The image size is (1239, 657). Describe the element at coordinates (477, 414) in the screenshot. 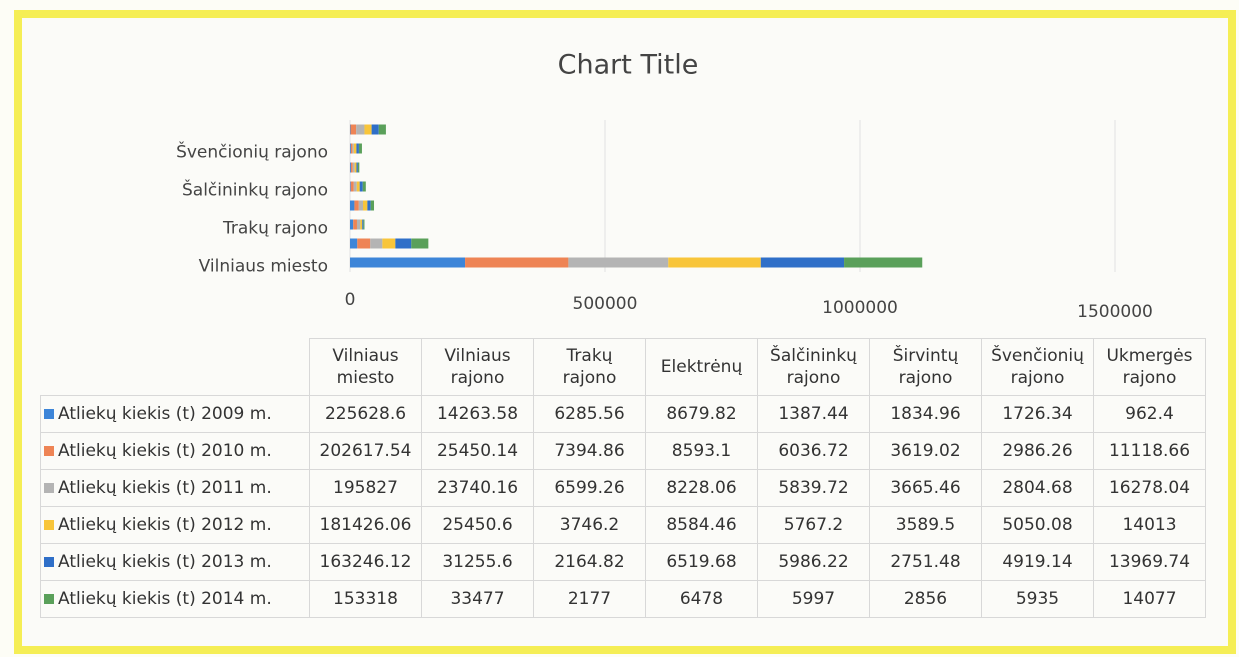

I see `table-cell: 14263.58` at that location.